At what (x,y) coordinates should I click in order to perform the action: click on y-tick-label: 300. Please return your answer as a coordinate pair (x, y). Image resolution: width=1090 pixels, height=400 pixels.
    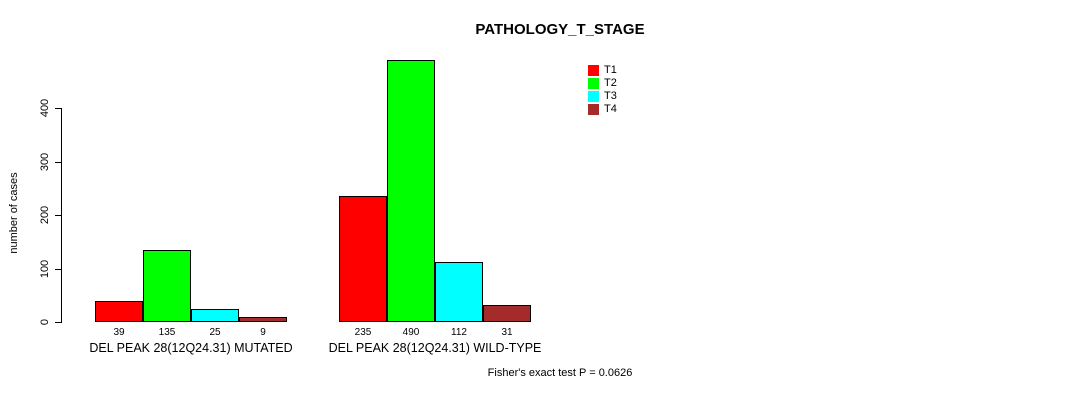
    Looking at the image, I should click on (45, 162).